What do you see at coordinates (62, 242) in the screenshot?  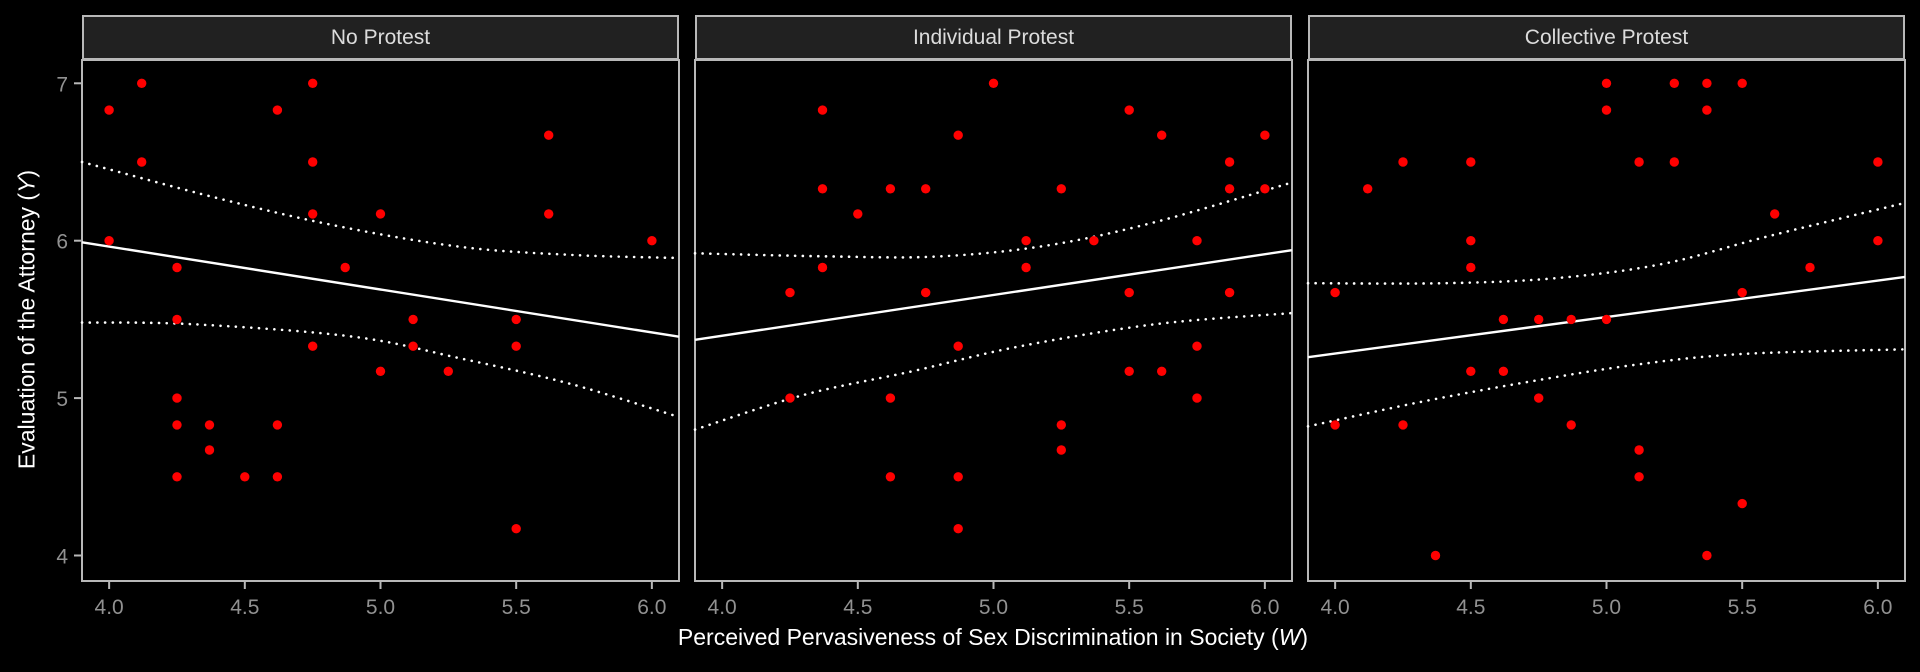 I see `y-tick-label: 6` at bounding box center [62, 242].